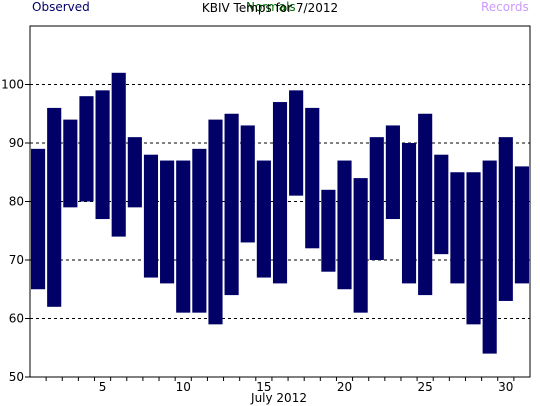 This screenshot has width=540, height=406. What do you see at coordinates (61, 7) in the screenshot?
I see `legend-observed: Observed` at bounding box center [61, 7].